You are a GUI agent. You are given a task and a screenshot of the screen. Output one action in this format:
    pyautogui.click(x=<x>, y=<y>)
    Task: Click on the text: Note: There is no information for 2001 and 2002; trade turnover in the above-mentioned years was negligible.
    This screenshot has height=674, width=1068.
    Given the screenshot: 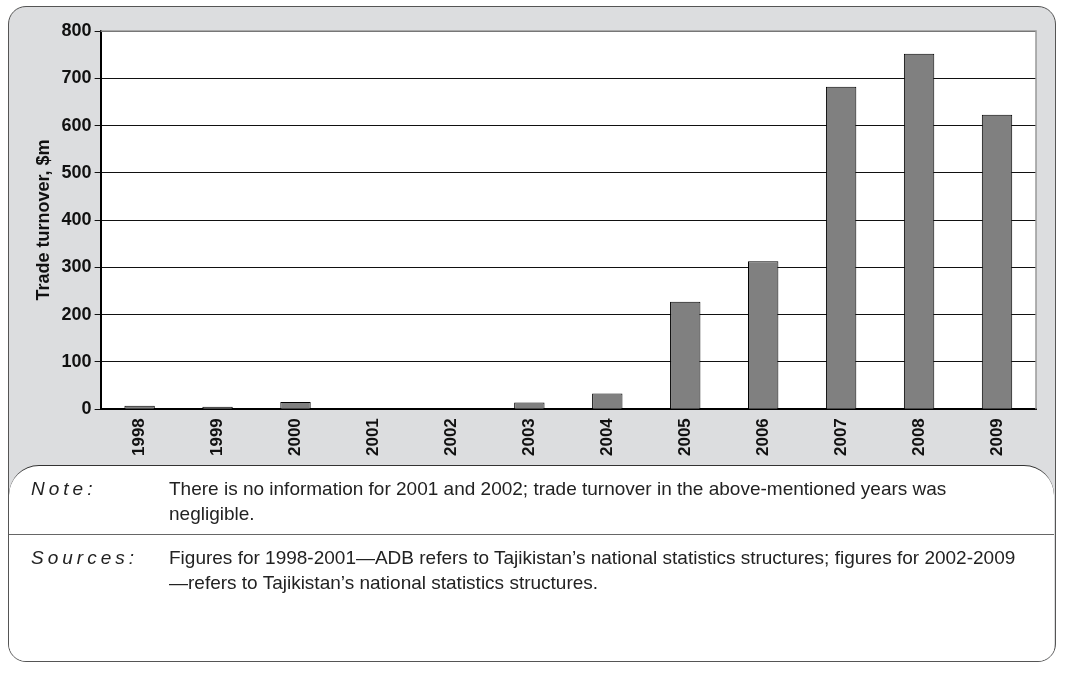 What is the action you would take?
    pyautogui.click(x=489, y=501)
    